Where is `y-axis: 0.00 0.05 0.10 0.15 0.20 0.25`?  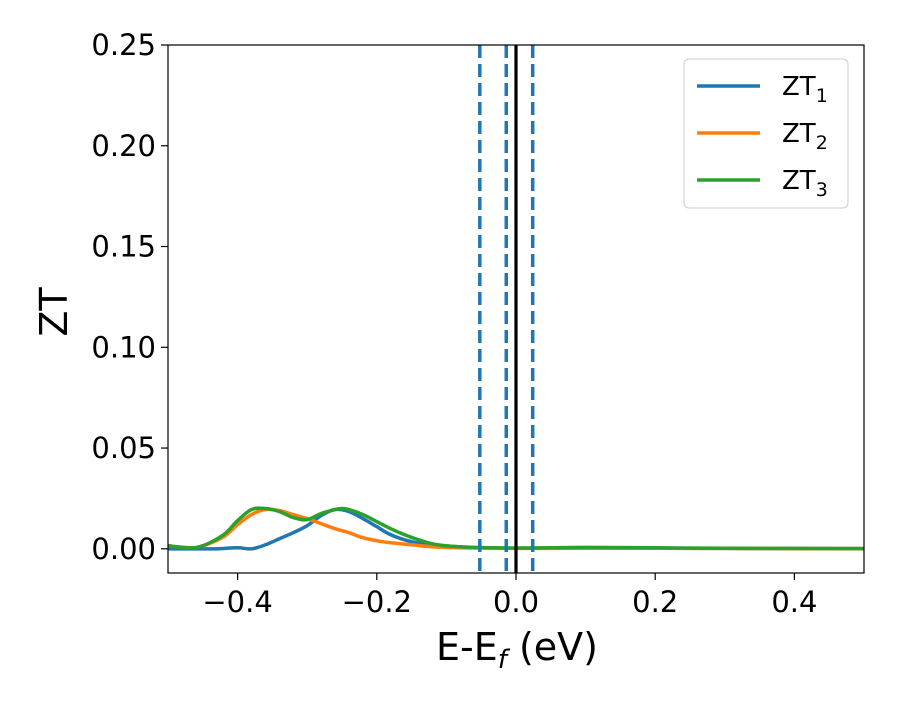
y-axis: 0.00 0.05 0.10 0.15 0.20 0.25 is located at coordinates (129, 297).